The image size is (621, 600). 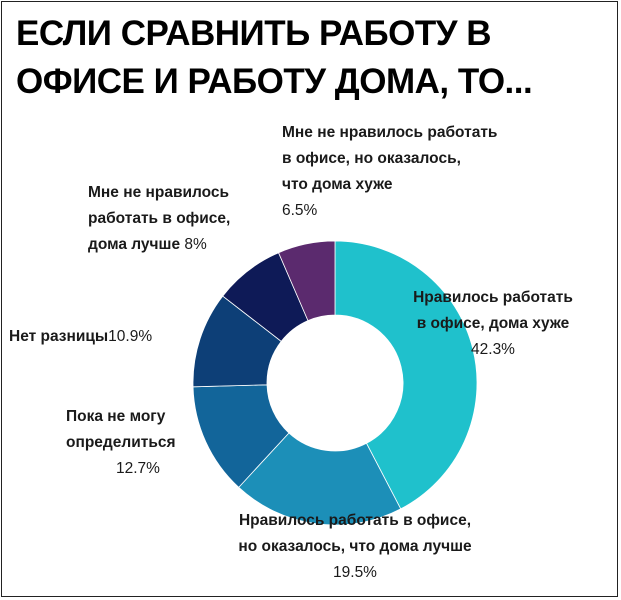 What do you see at coordinates (254, 33) in the screenshot?
I see `title-line-1: ЕСЛИ СРАВНИТЬ РАБОТУ В` at bounding box center [254, 33].